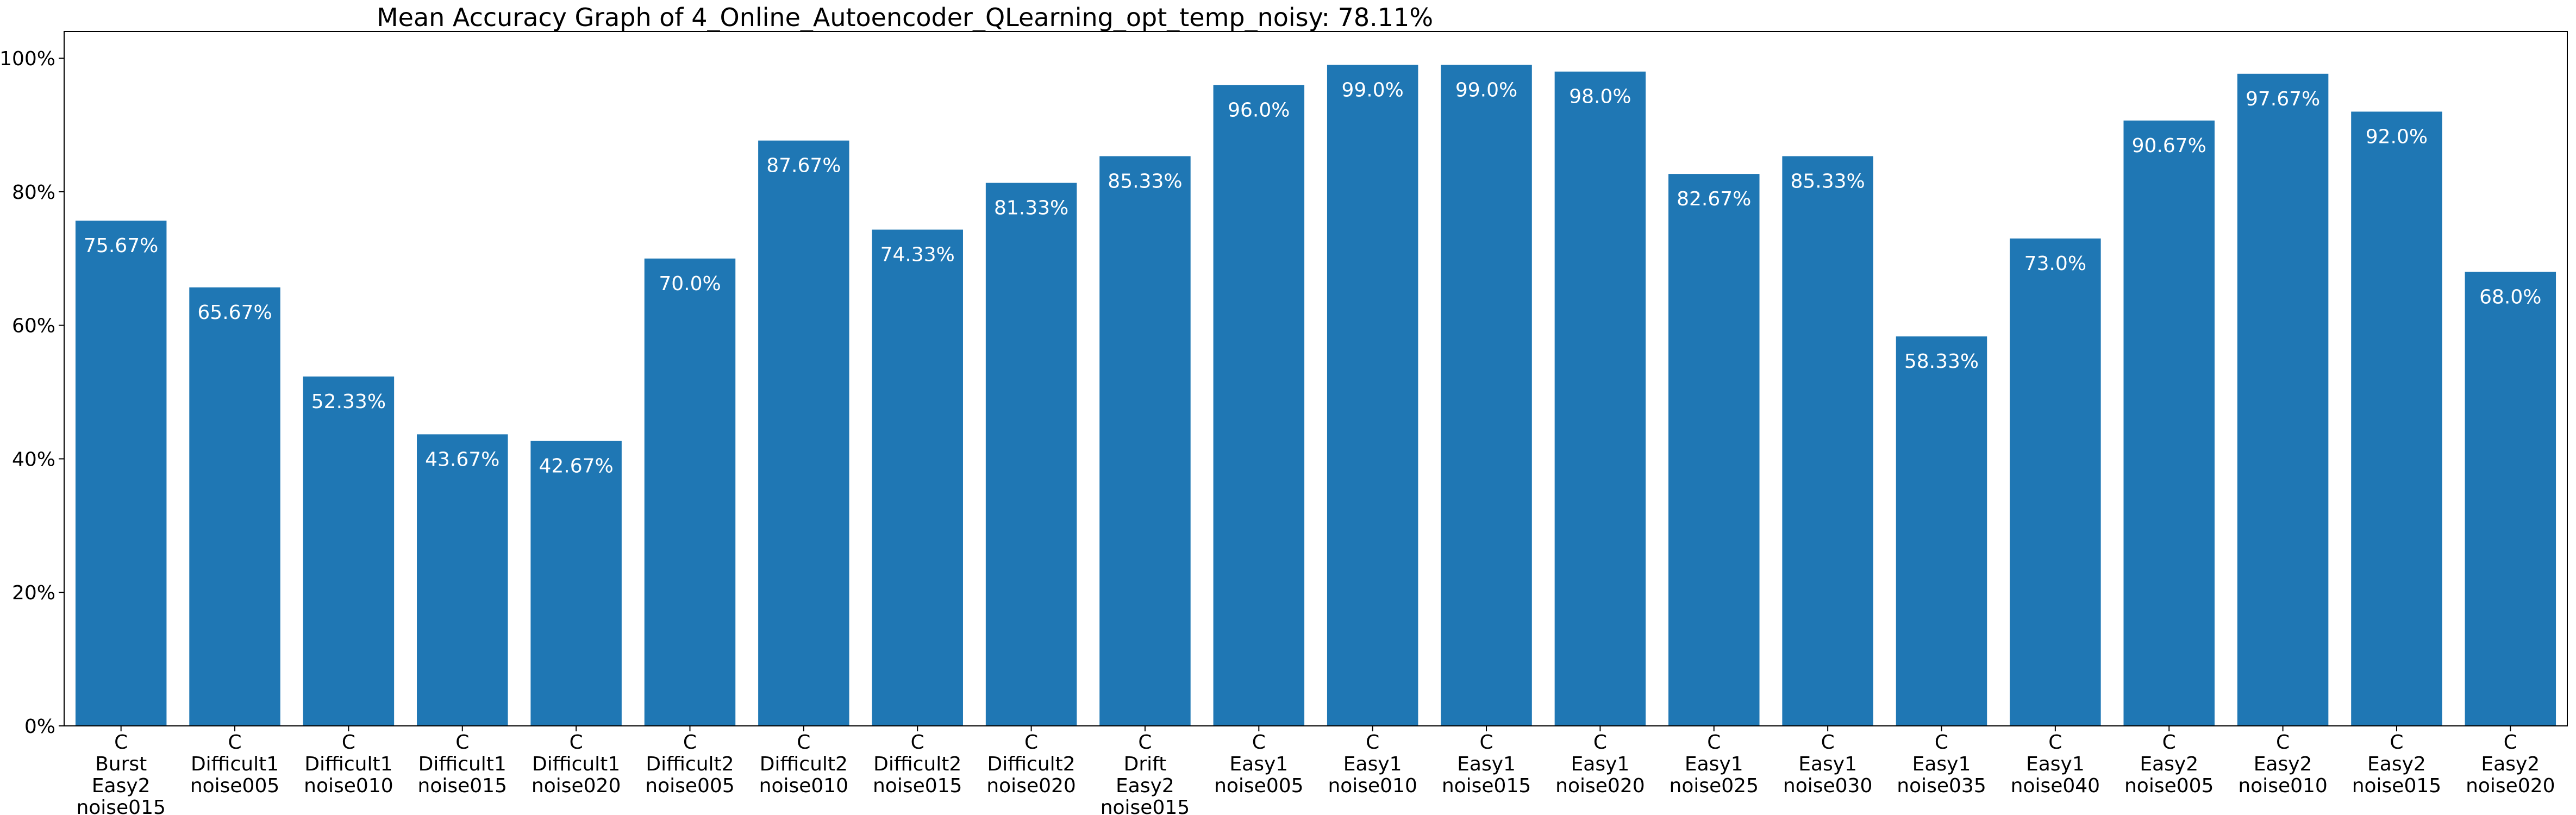  Describe the element at coordinates (2055, 764) in the screenshot. I see `x-tick-label: C Easy1 noise040` at that location.